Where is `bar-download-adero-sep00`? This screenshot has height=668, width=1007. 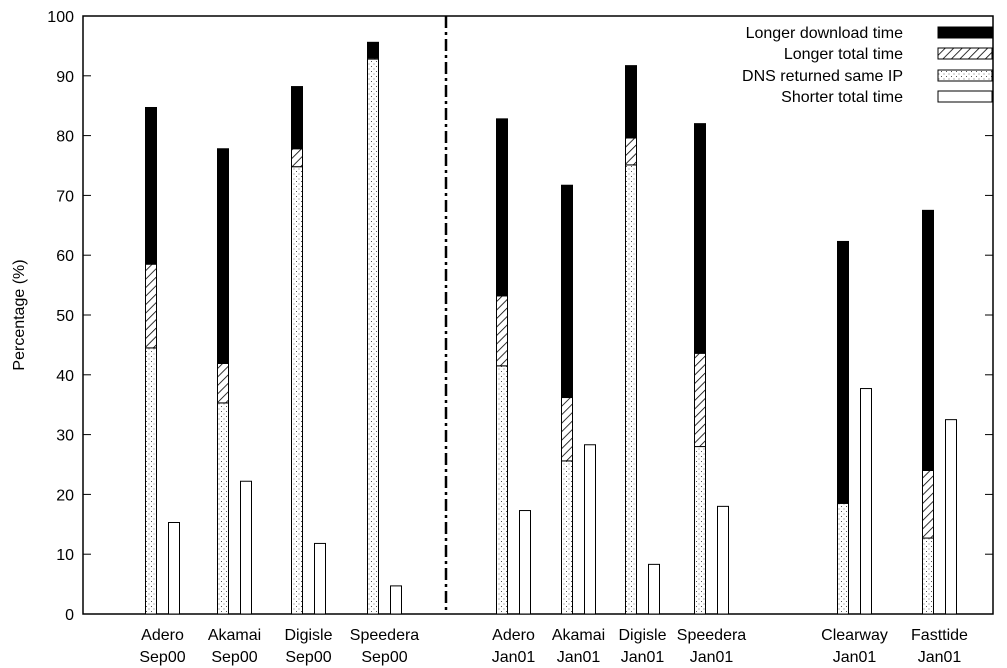 bar-download-adero-sep00 is located at coordinates (151, 185).